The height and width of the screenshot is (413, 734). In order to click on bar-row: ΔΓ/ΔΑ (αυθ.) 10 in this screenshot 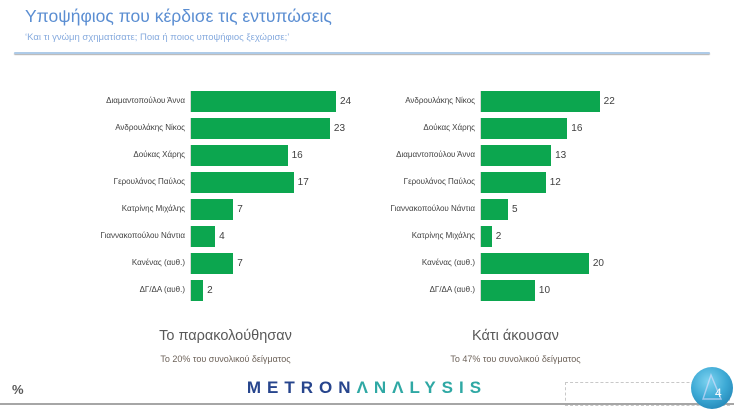, I will do `click(515, 290)`.